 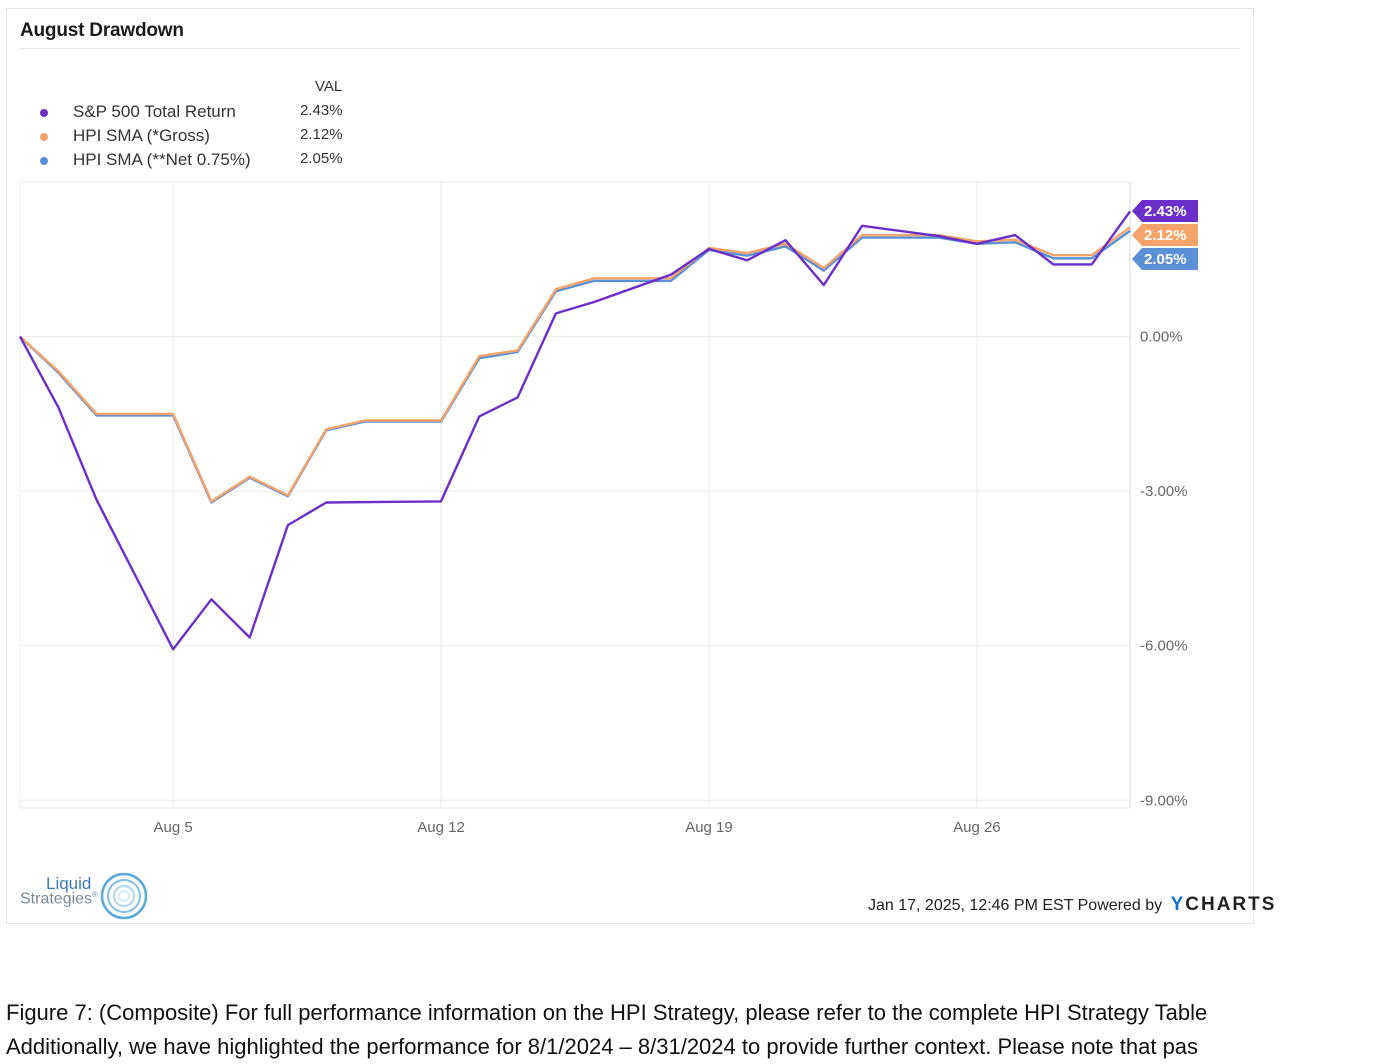 What do you see at coordinates (1164, 646) in the screenshot?
I see `y-tick-label: -6.00%` at bounding box center [1164, 646].